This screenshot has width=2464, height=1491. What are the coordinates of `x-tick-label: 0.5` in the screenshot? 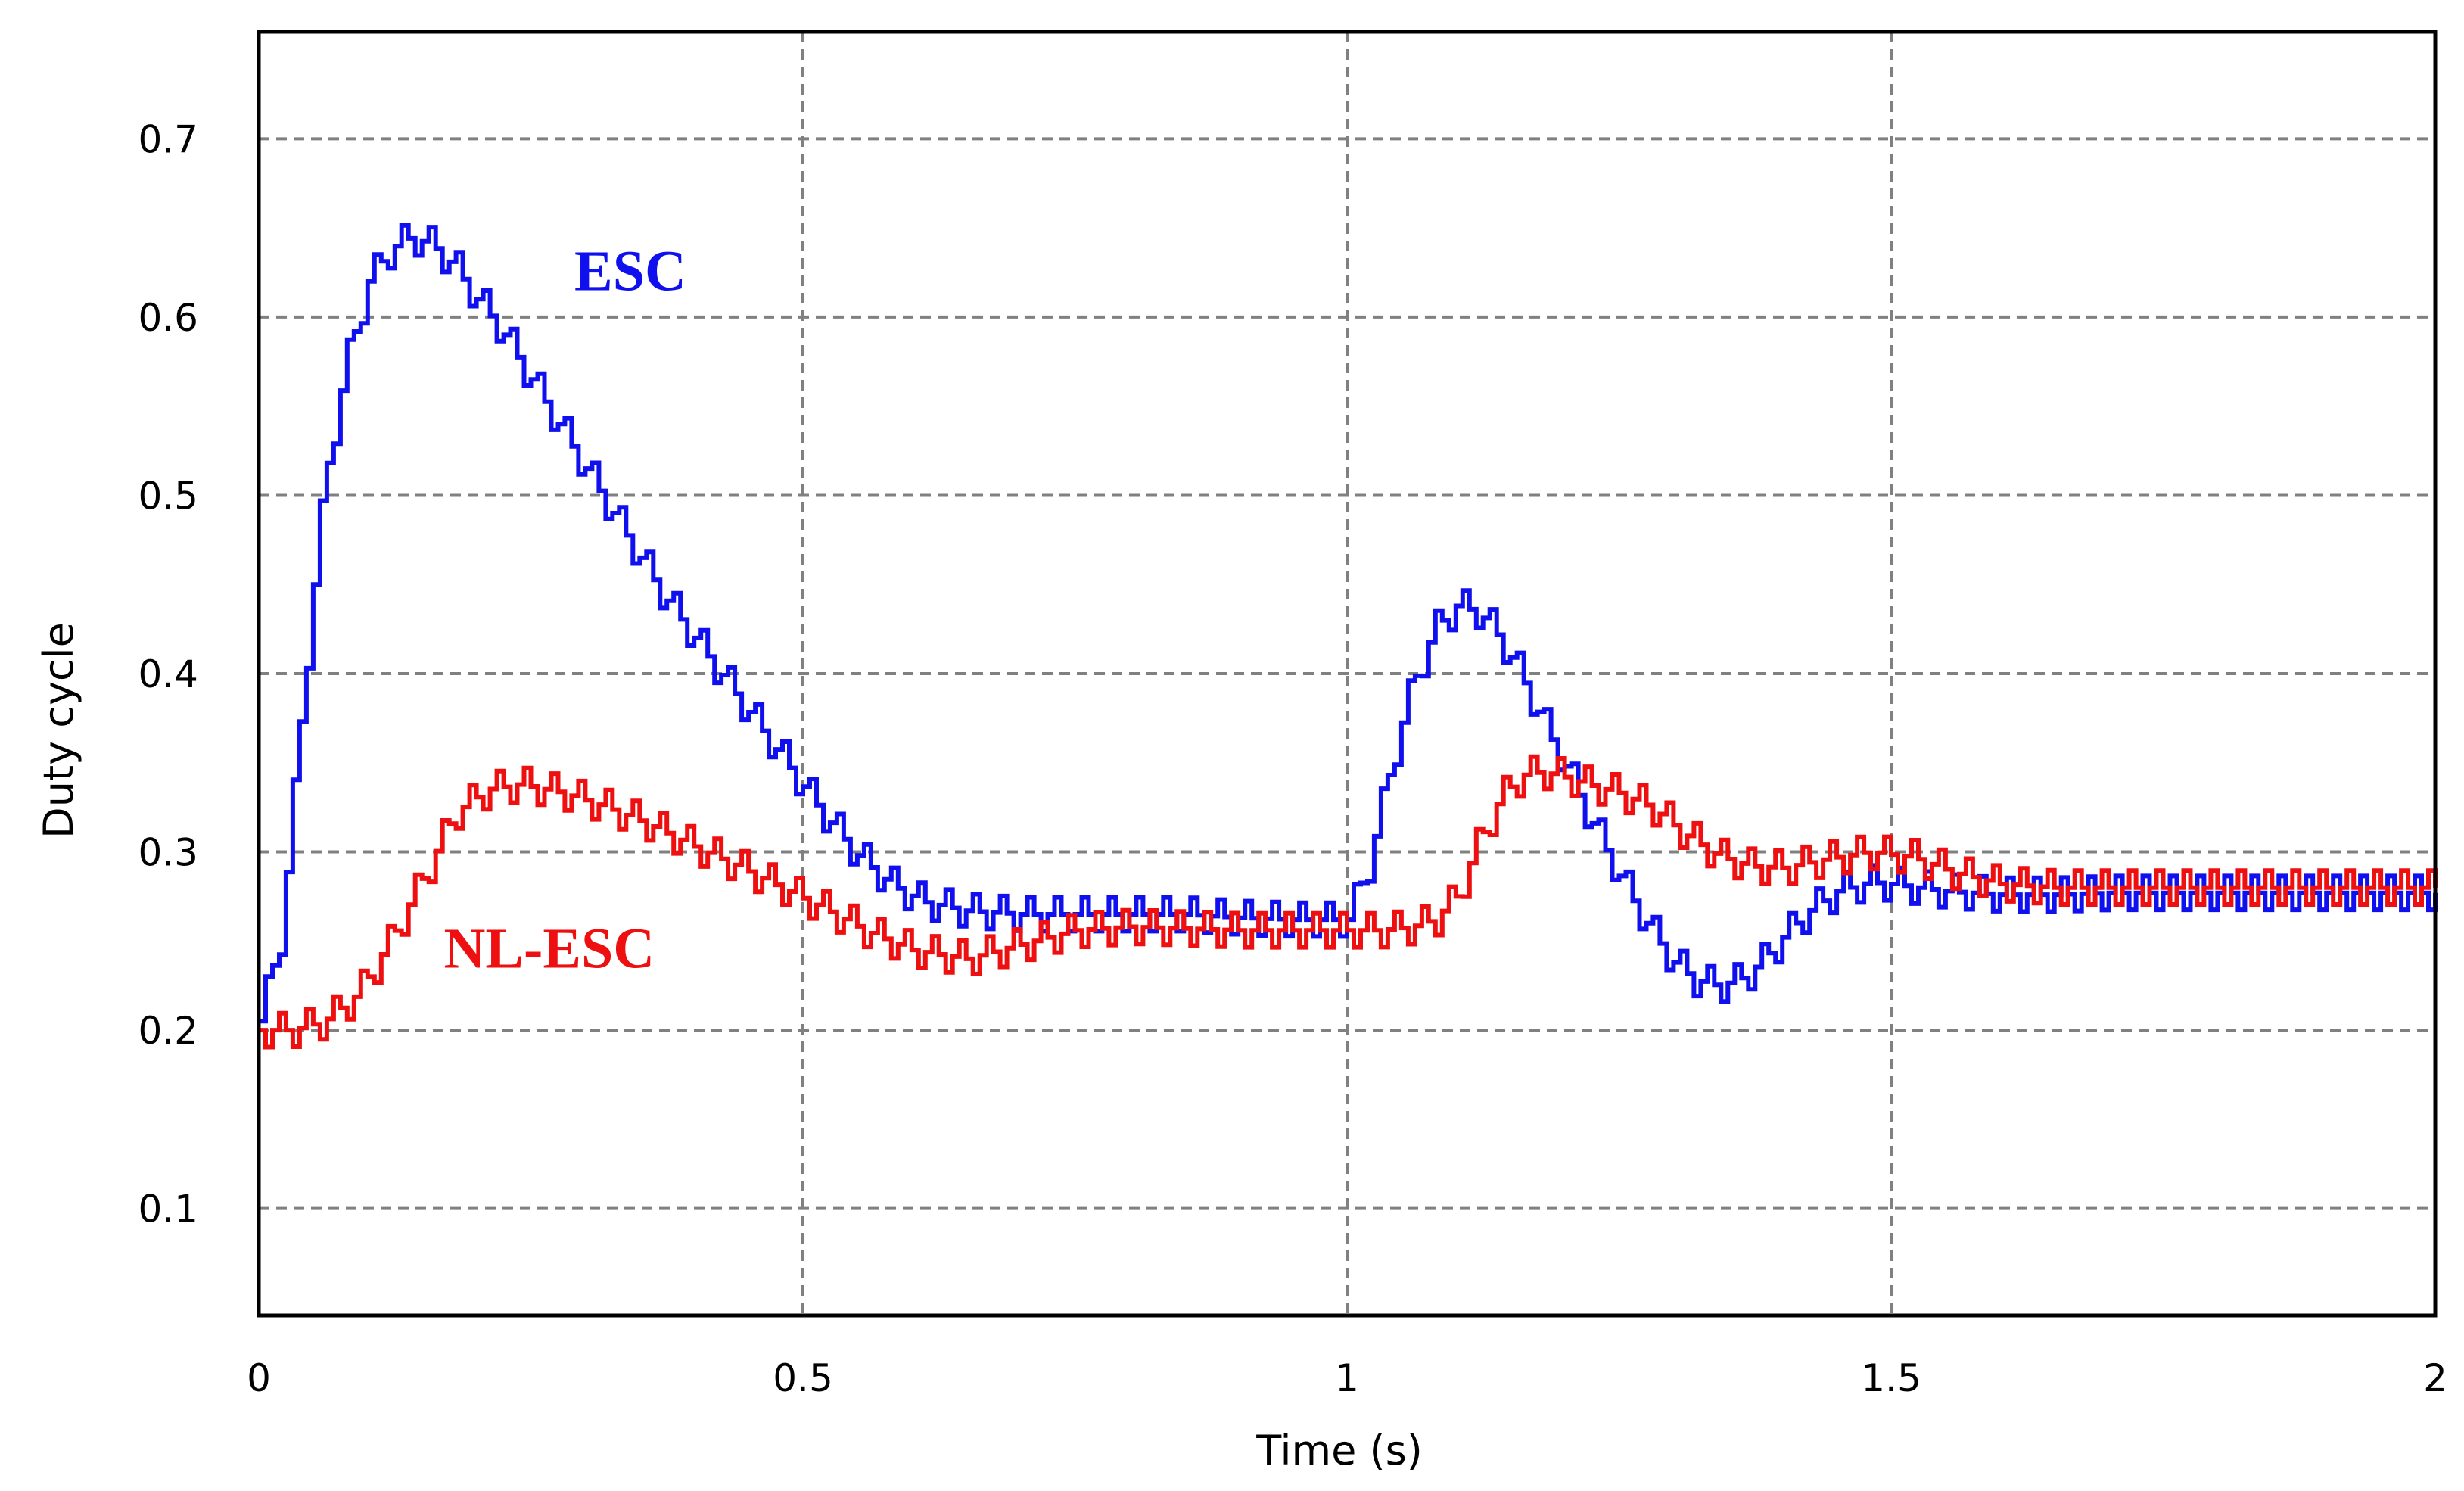 It's located at (803, 1378).